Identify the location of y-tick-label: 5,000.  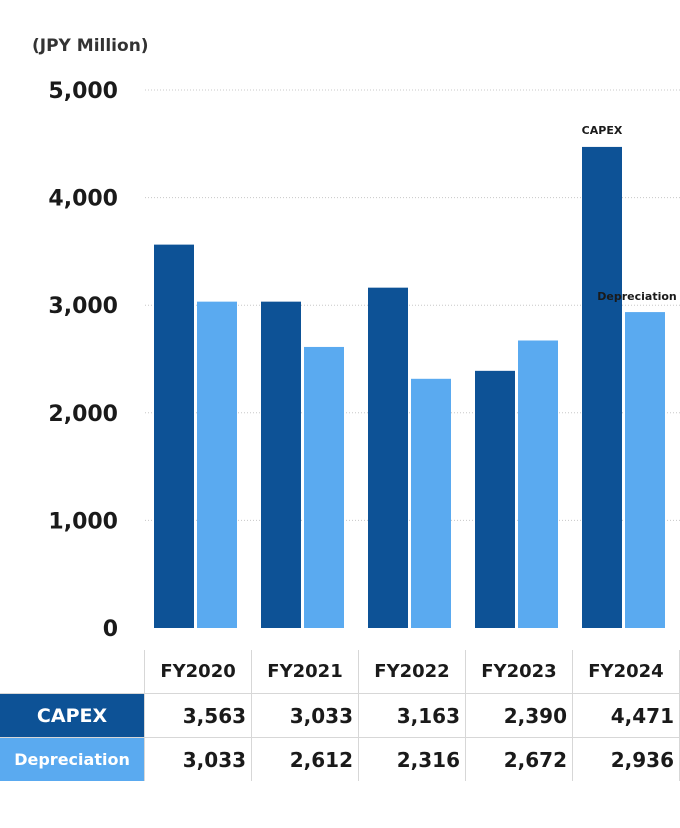
(83, 91).